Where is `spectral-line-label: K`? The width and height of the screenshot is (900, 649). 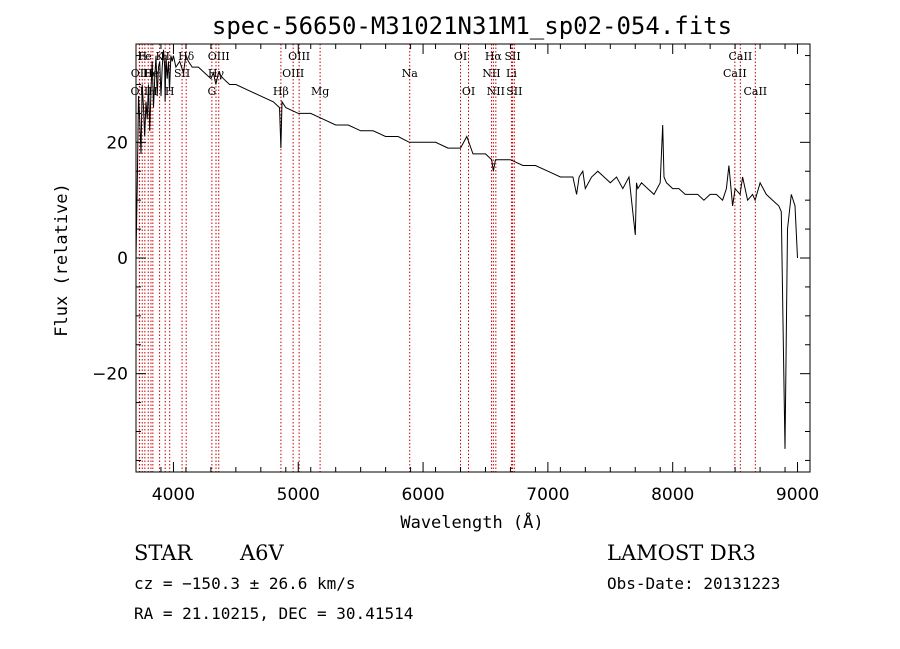 spectral-line-label: K is located at coordinates (159, 56).